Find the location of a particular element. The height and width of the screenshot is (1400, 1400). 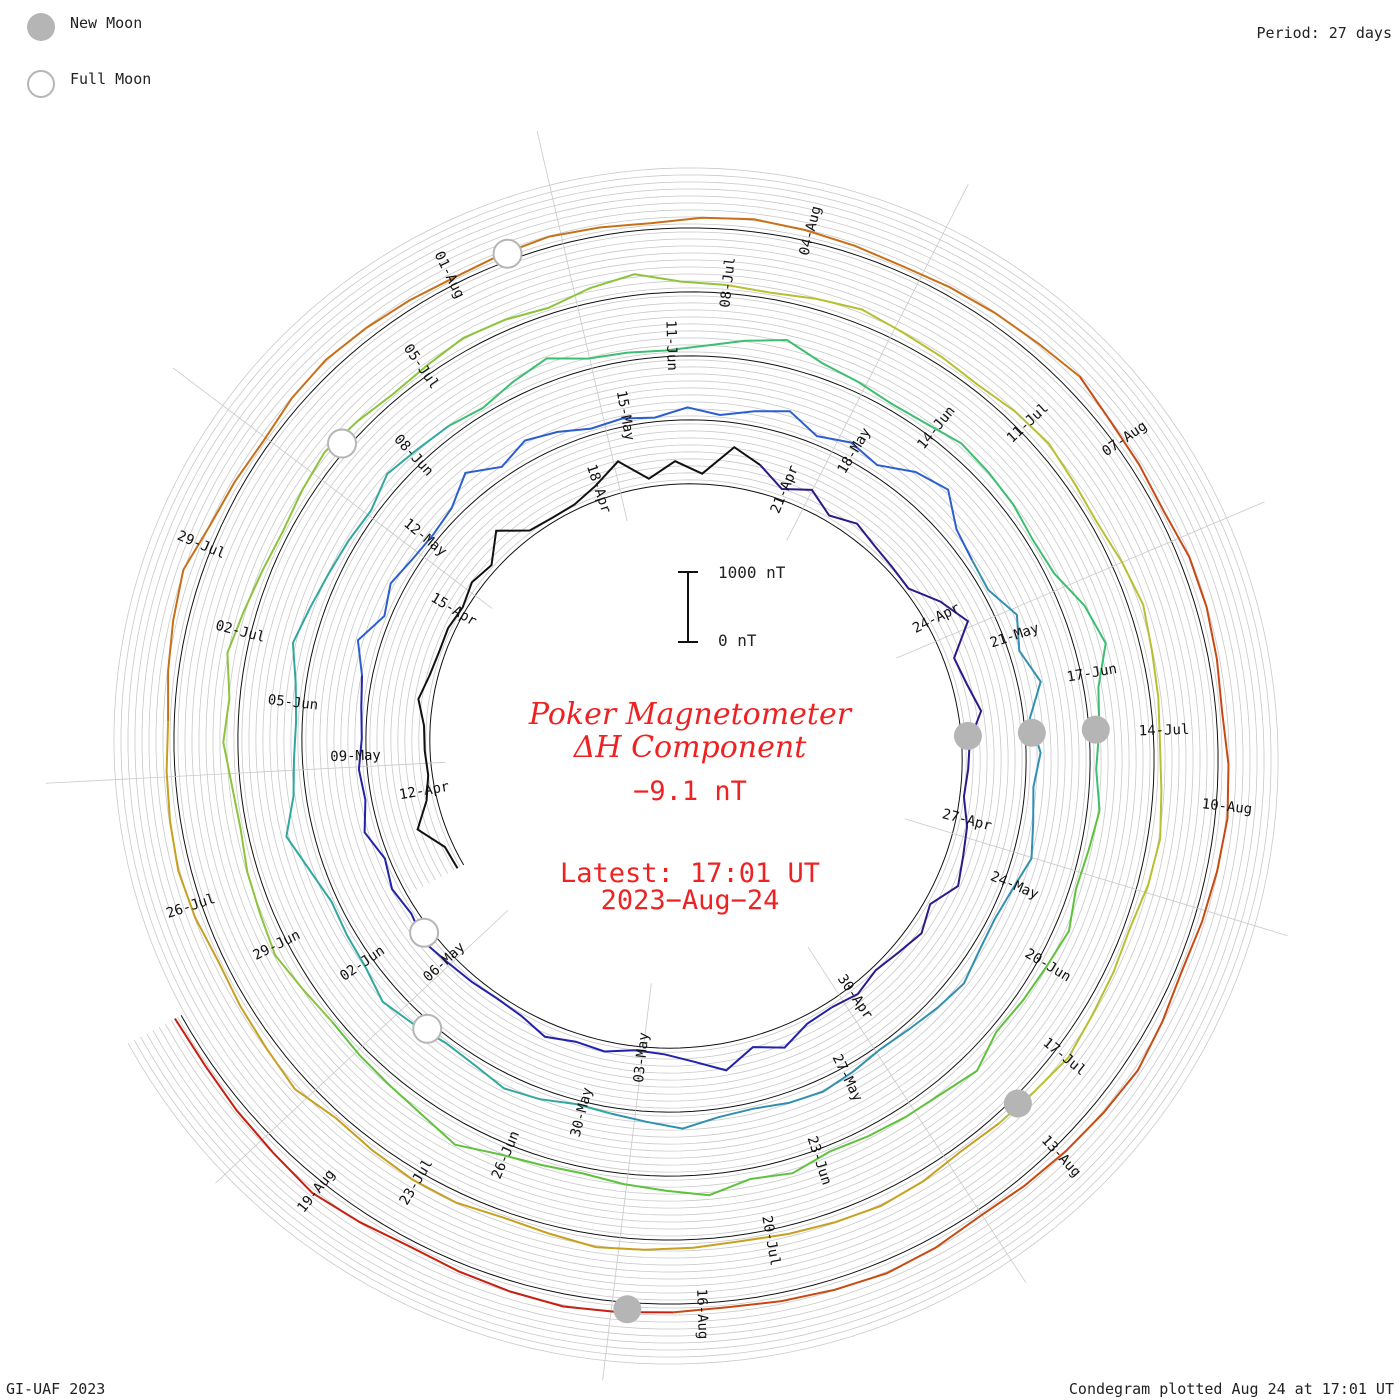

scale-top-label: 1000 nT is located at coordinates (752, 572).